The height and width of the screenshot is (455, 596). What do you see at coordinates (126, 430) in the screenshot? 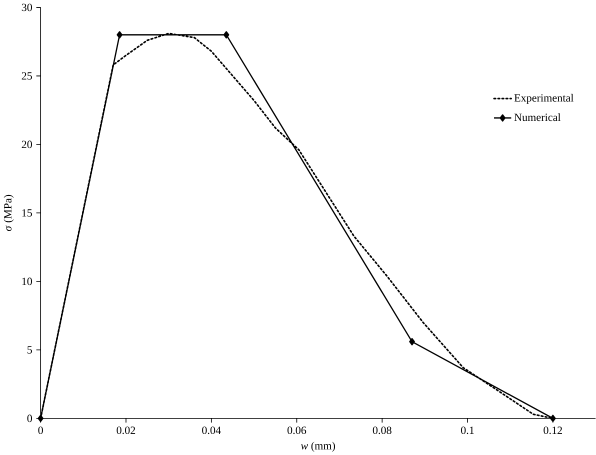
I see `x-tick-label: 0.02` at bounding box center [126, 430].